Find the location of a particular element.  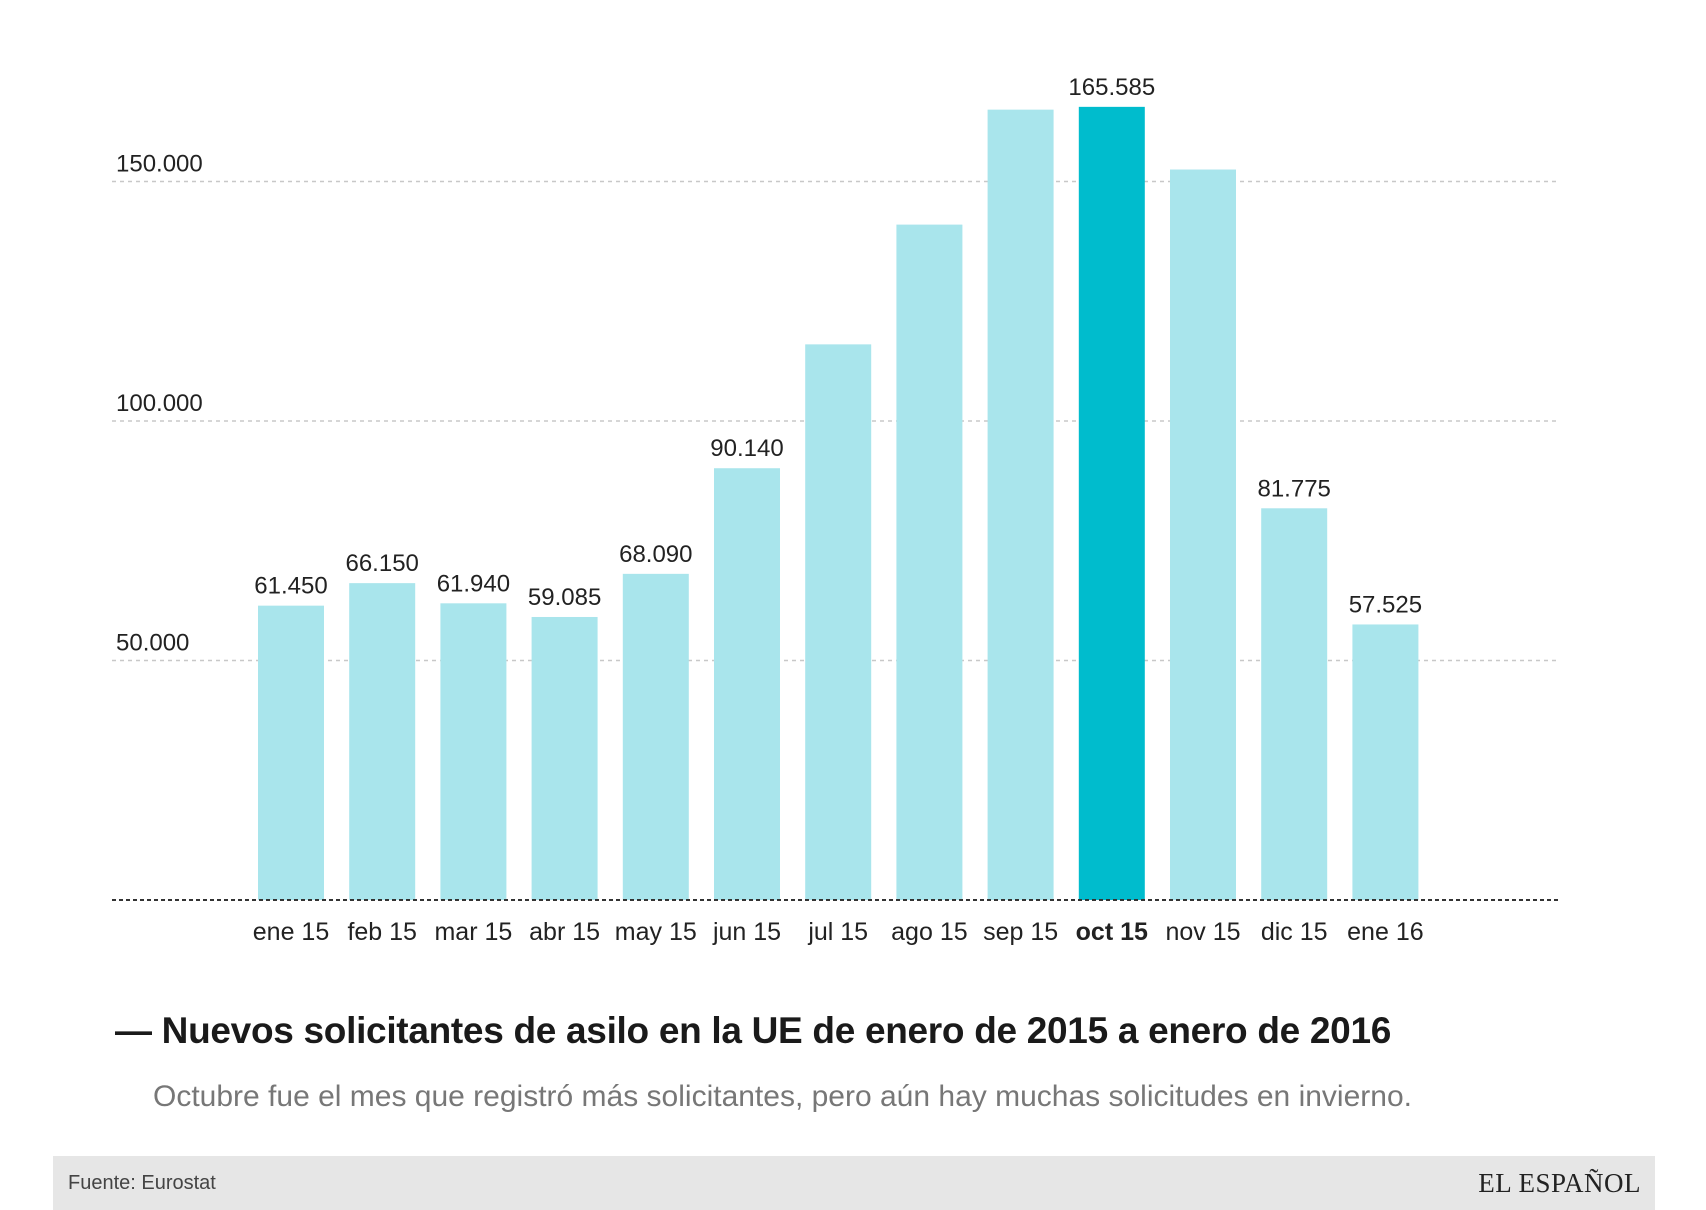

x-tick-label: ene 16 is located at coordinates (1385, 932).